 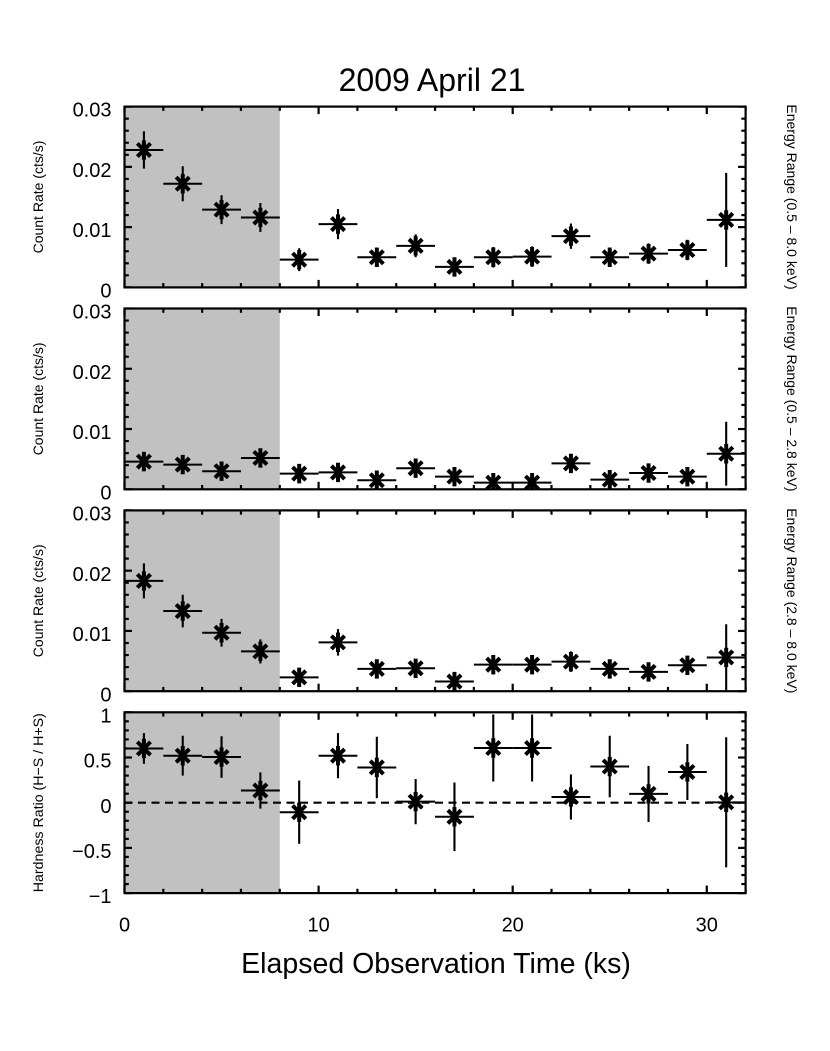 I want to click on svg-text: 0.5, so click(x=98, y=762).